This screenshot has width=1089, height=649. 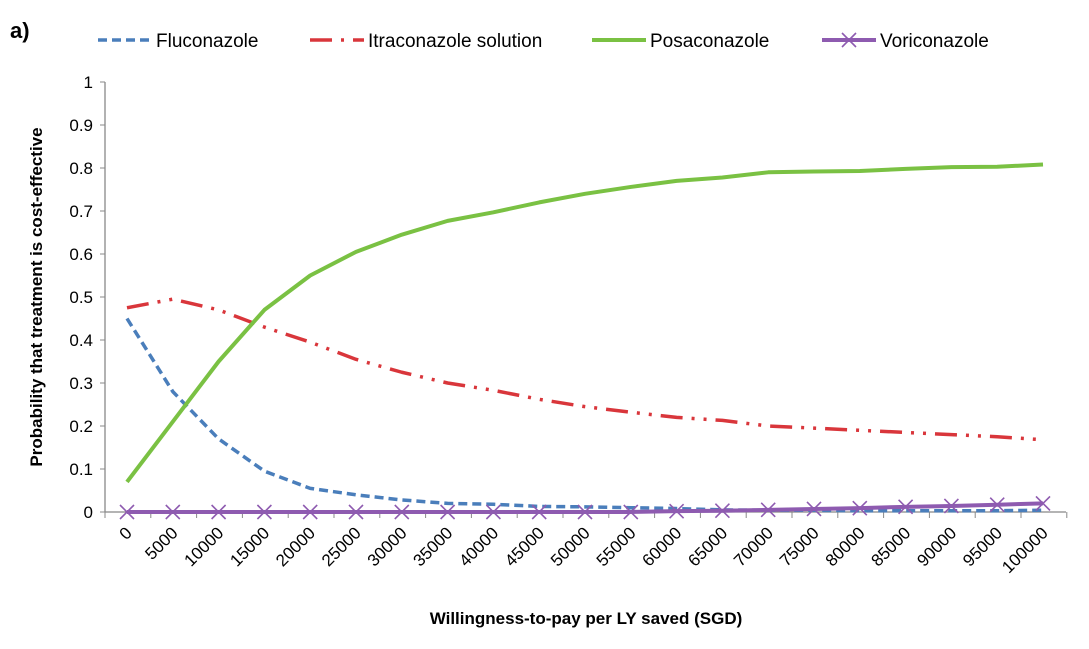 I want to click on panel-label: a), so click(x=20, y=30).